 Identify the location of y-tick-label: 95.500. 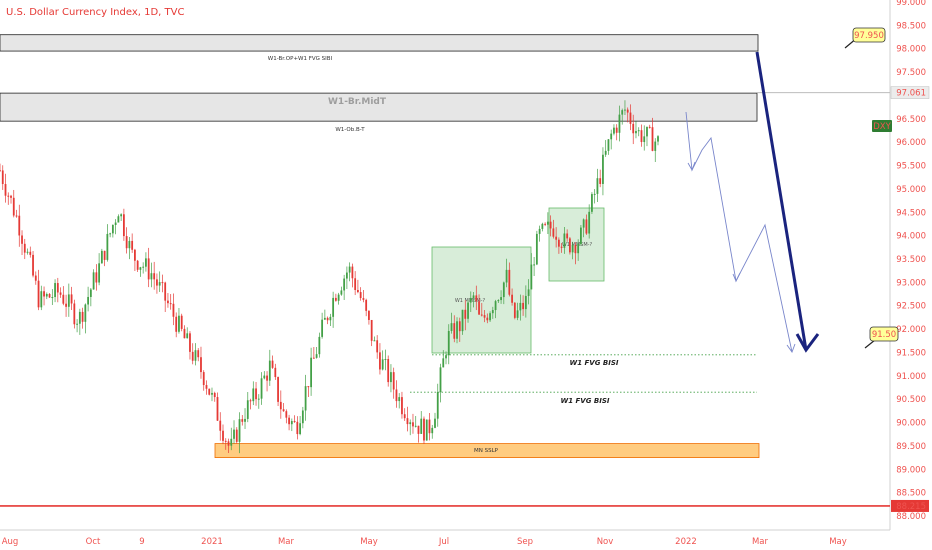
(911, 167).